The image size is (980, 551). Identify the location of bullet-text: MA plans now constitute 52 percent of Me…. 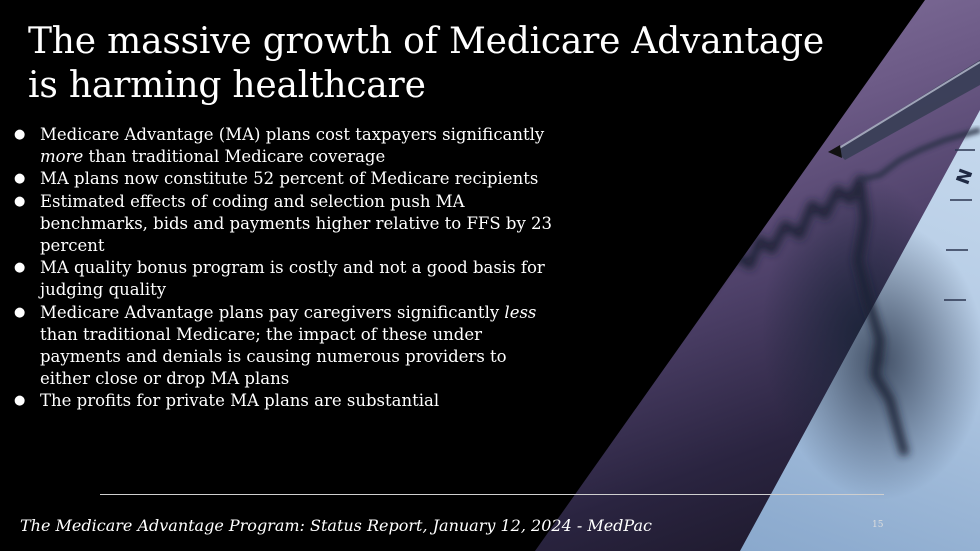
(289, 179).